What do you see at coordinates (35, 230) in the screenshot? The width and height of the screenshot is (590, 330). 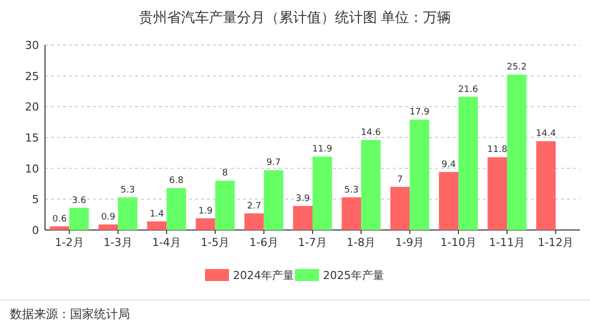 I see `y-tick-label: 0` at bounding box center [35, 230].